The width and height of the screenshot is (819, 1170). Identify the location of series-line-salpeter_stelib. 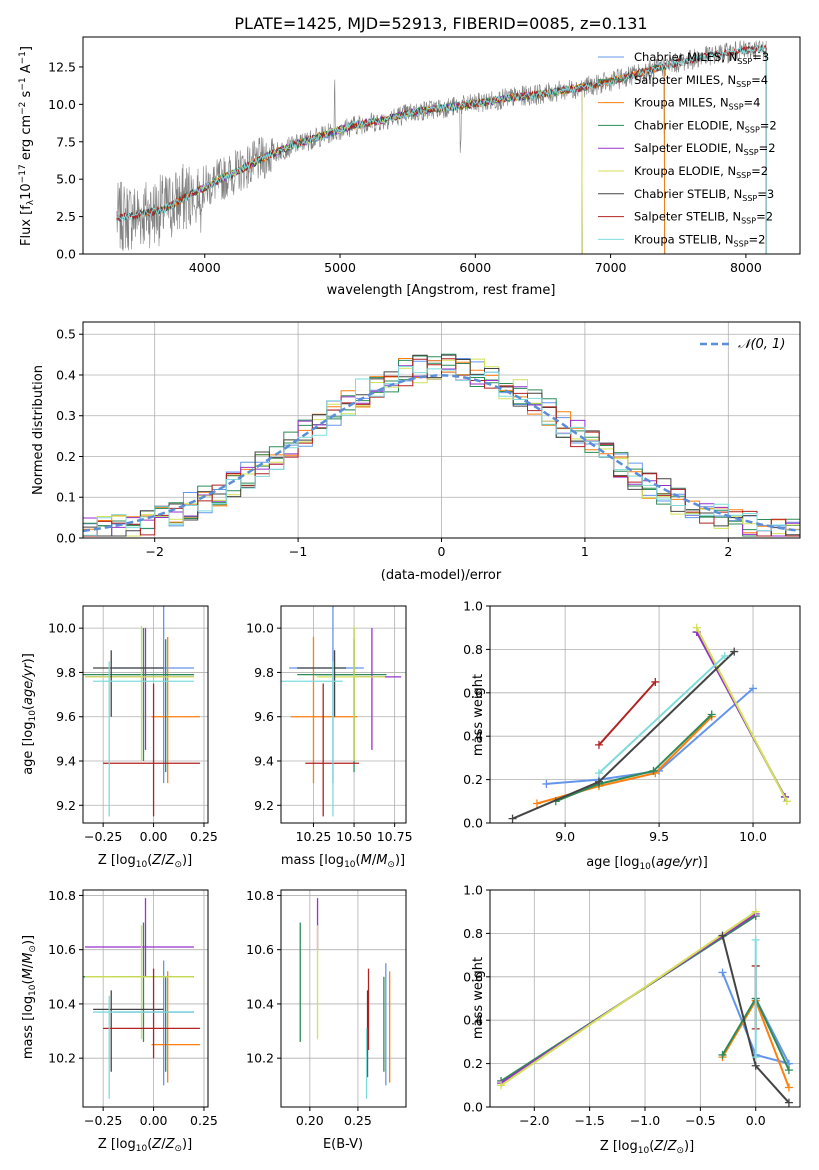
(627, 713).